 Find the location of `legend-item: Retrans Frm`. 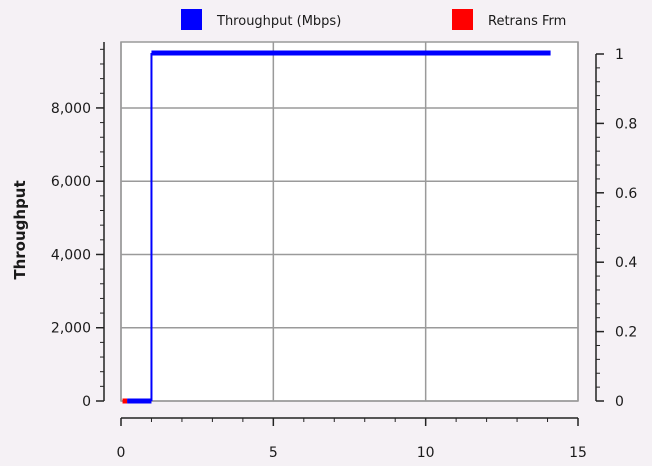

legend-item: Retrans Frm is located at coordinates (509, 19).